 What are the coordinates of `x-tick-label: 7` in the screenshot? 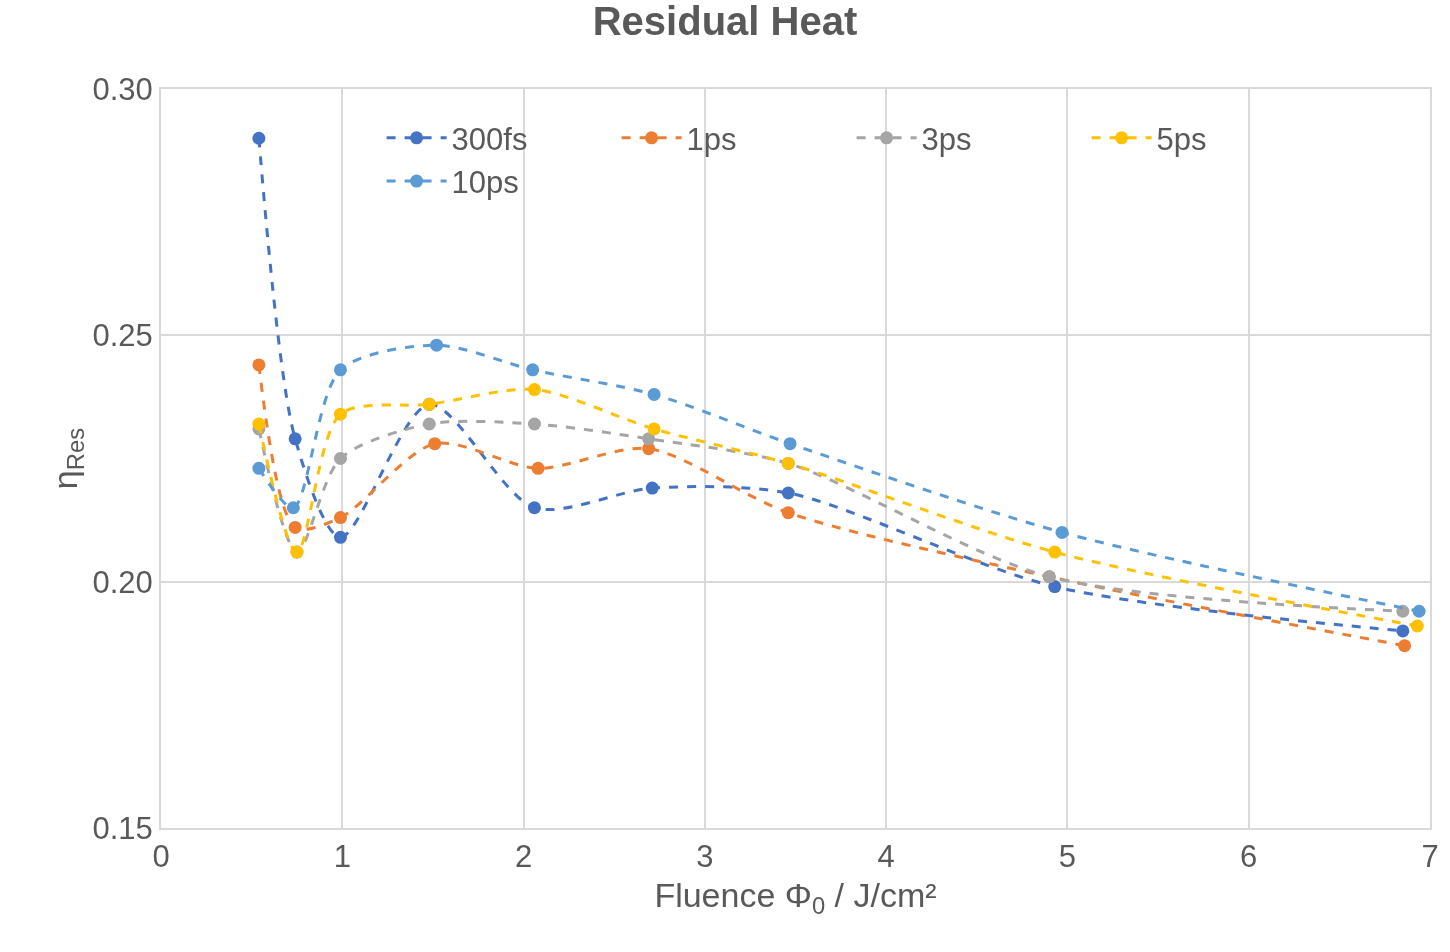 It's located at (1430, 857).